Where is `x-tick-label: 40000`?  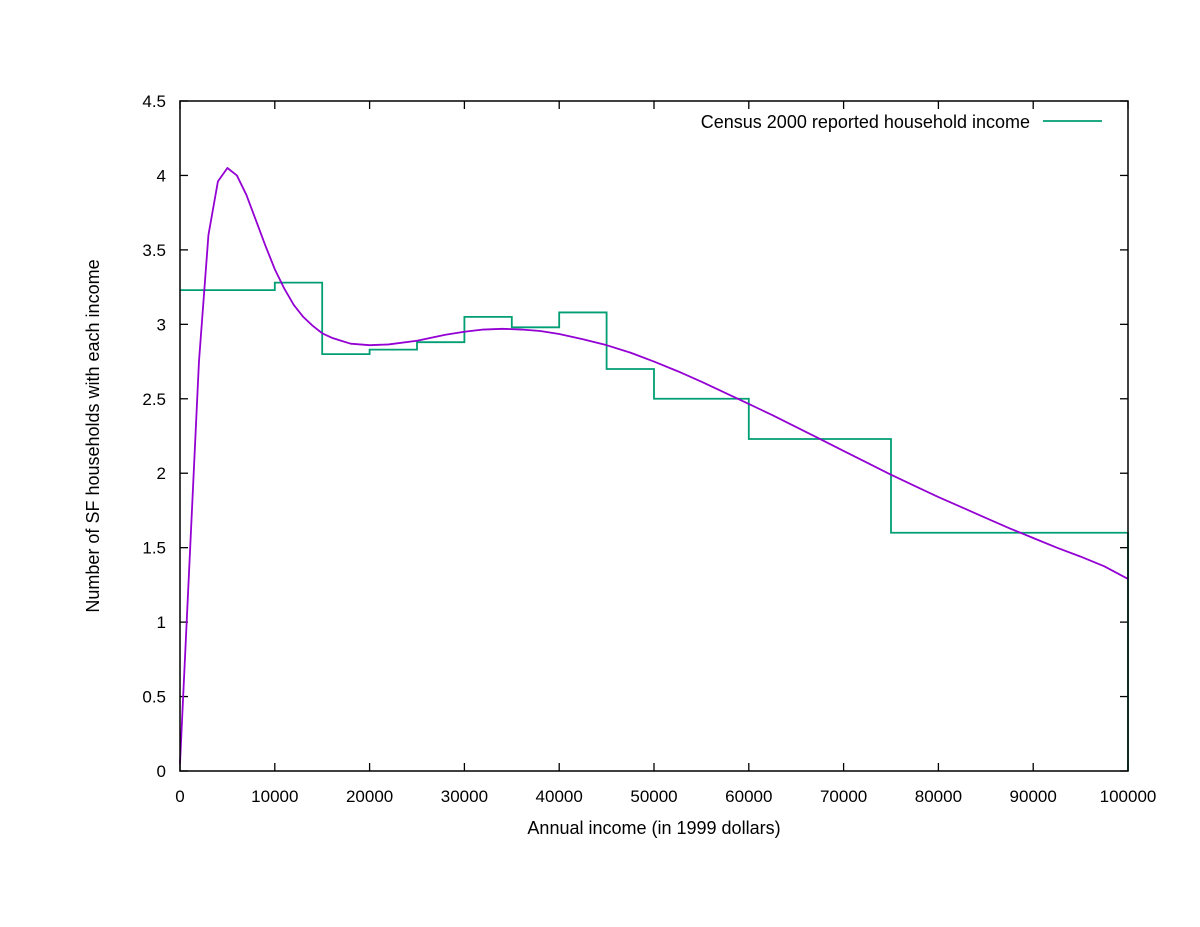 x-tick-label: 40000 is located at coordinates (559, 796).